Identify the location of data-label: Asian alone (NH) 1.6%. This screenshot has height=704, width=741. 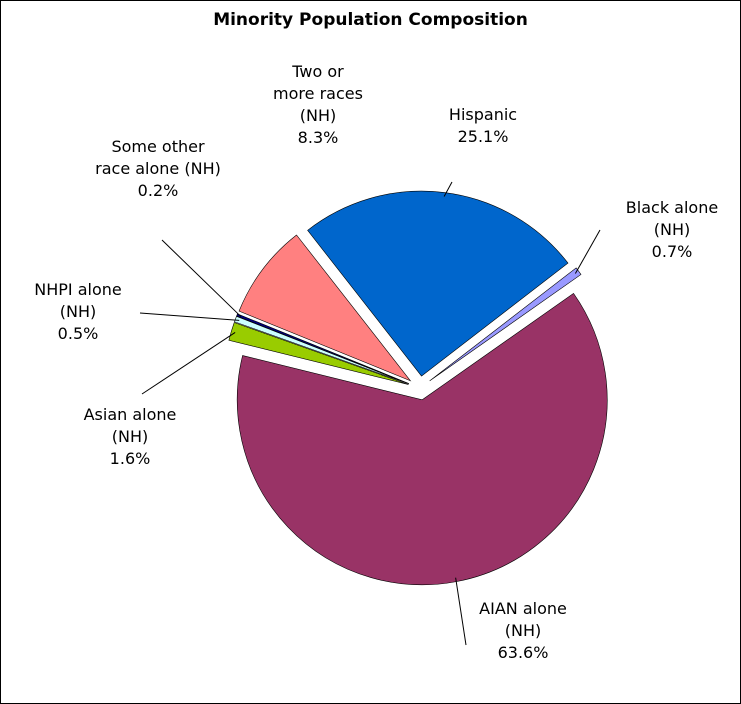
(130, 437).